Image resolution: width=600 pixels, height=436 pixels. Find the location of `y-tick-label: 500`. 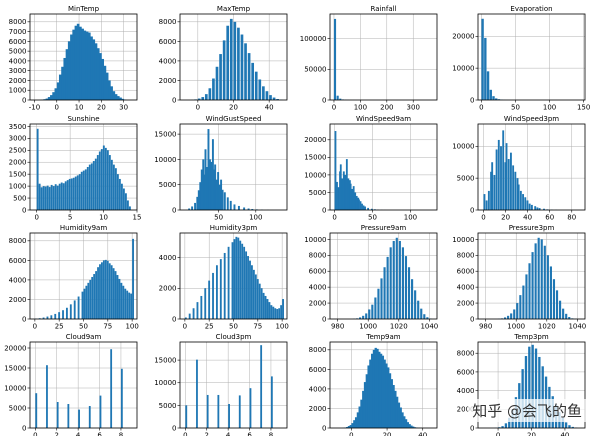

y-tick-label: 500 is located at coordinates (19, 198).